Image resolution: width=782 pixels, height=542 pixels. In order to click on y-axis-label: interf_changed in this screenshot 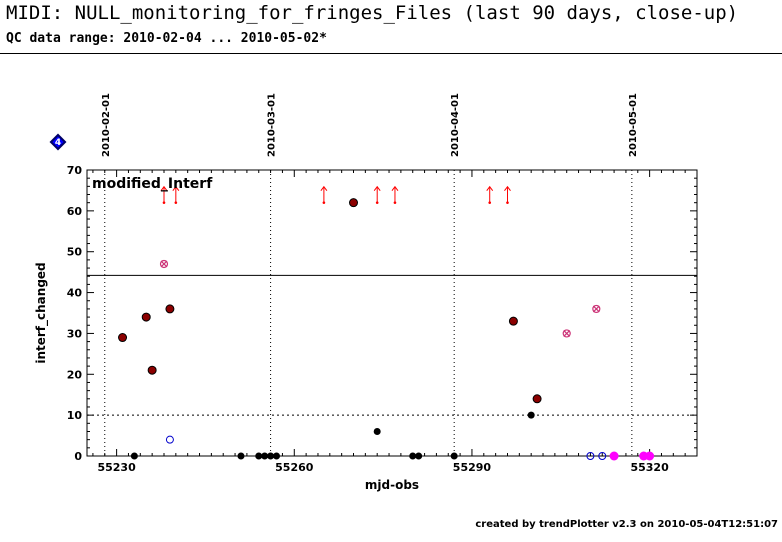, I will do `click(41, 312)`.